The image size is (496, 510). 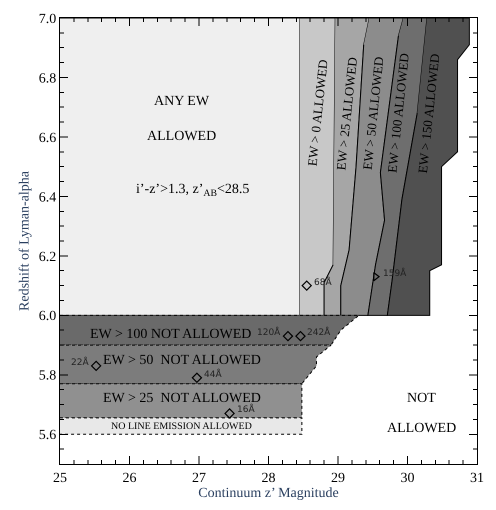 I want to click on annotation: i’-z’>1.3, z’$_{AB}$<28.5, so click(x=193, y=190).